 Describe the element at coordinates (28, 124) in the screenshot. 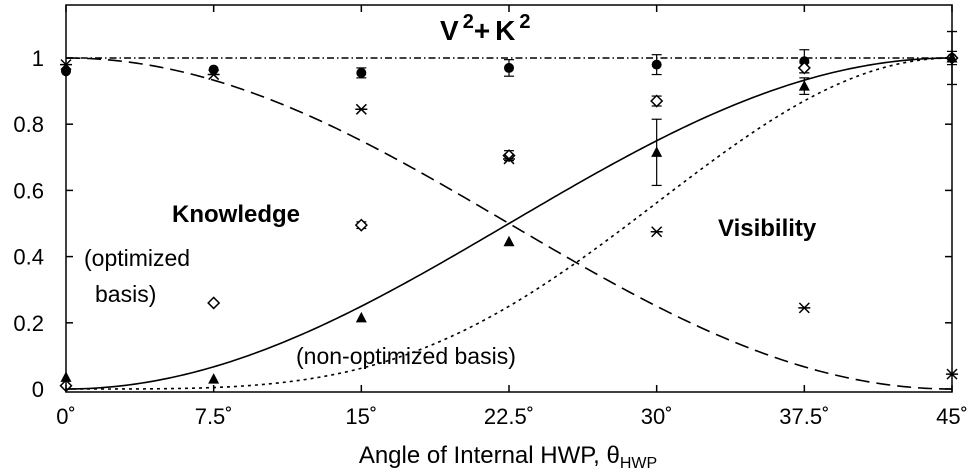

I see `y-tick-label: 0.8` at that location.